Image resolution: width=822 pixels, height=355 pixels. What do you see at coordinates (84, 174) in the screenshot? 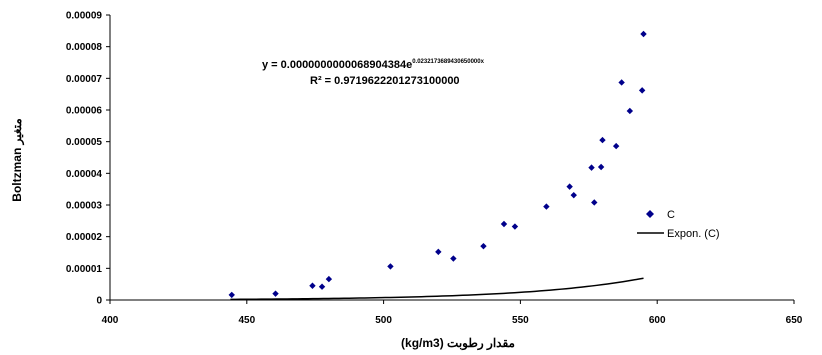
I see `y-tick-label: 0.00004` at bounding box center [84, 174].